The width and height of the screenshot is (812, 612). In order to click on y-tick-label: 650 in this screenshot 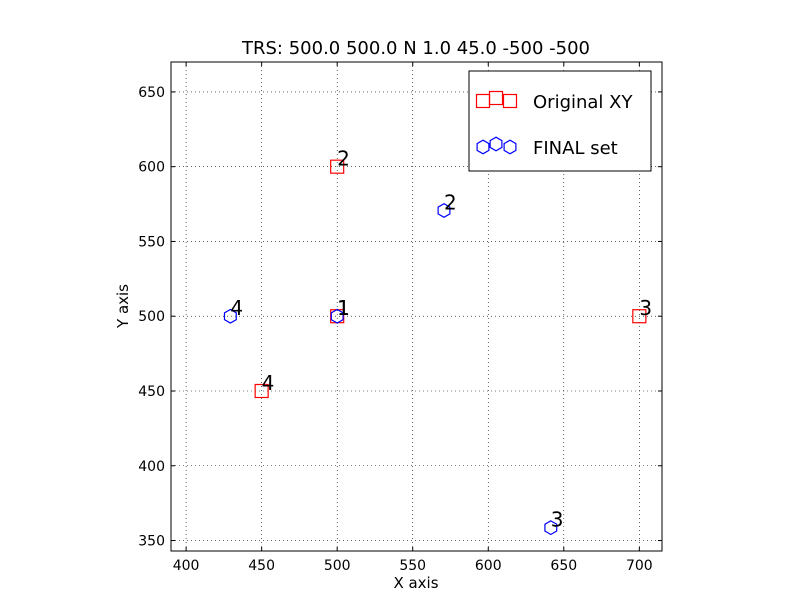, I will do `click(151, 93)`.